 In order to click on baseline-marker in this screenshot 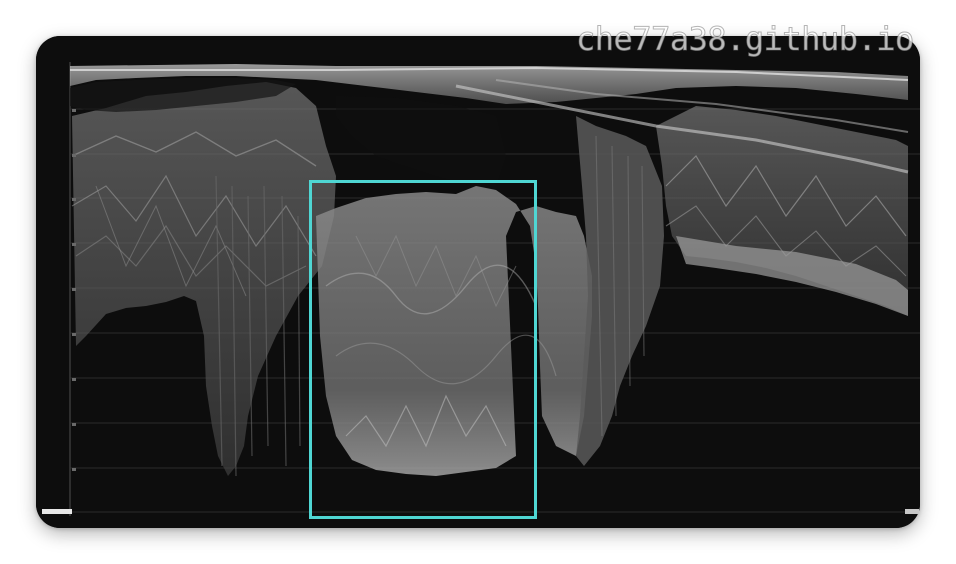, I will do `click(57, 511)`.